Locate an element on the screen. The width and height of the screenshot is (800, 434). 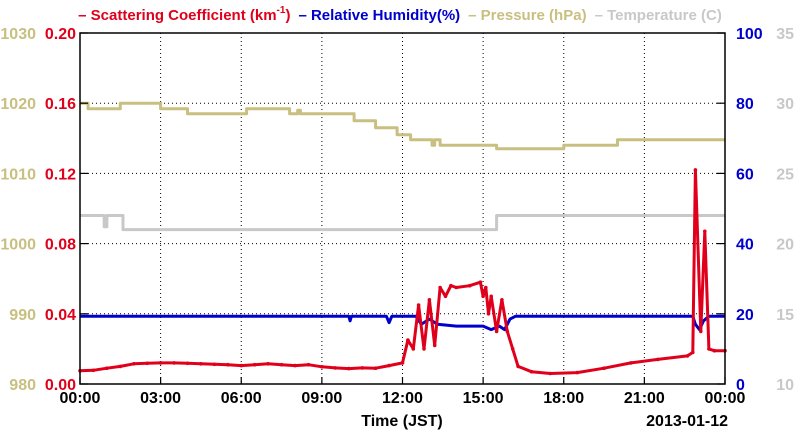
y-tick-label: 25 is located at coordinates (785, 174).